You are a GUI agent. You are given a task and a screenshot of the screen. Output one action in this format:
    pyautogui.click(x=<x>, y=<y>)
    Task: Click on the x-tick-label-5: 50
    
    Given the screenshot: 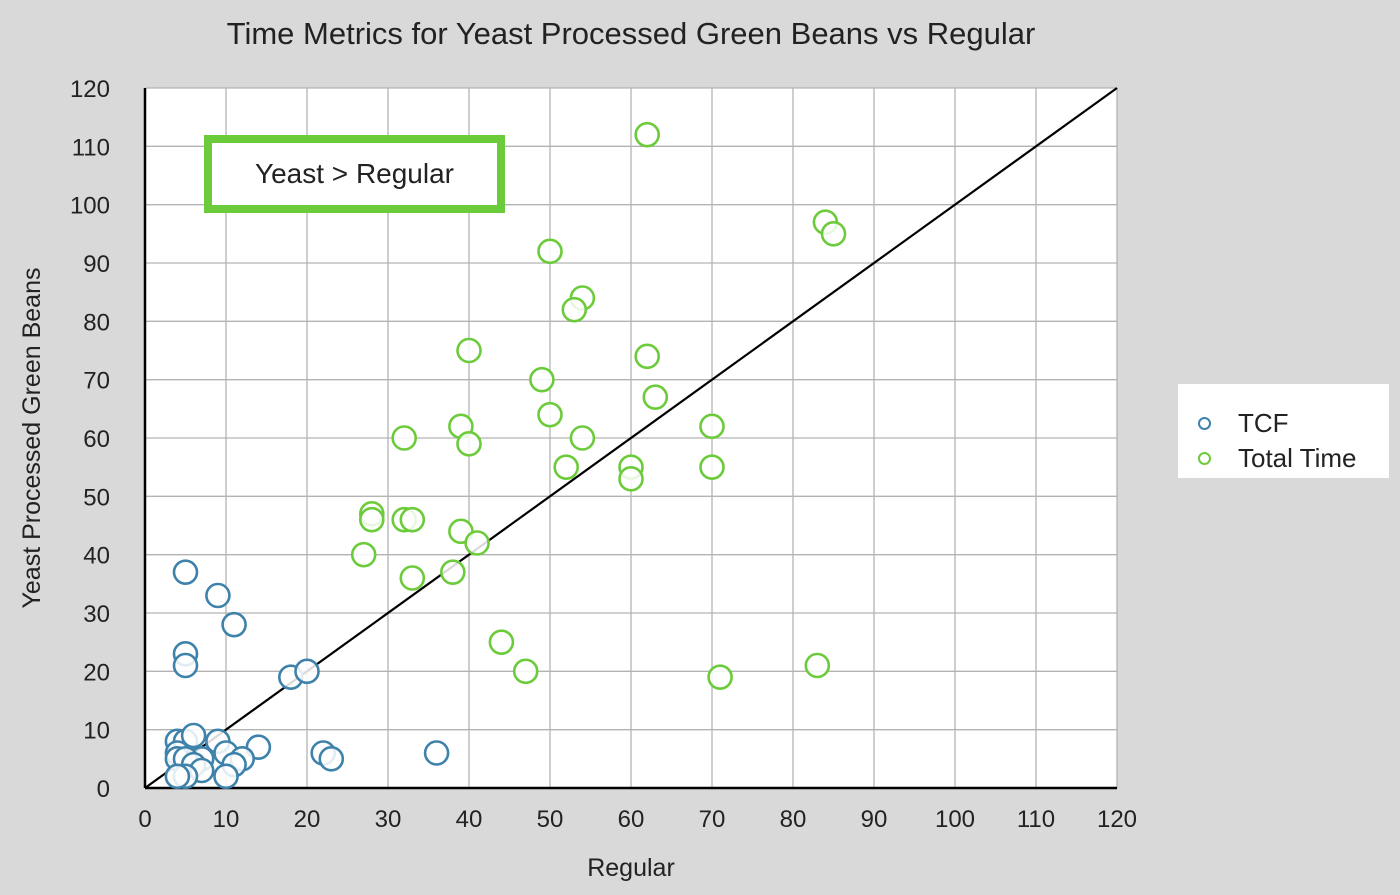 What is the action you would take?
    pyautogui.click(x=550, y=819)
    